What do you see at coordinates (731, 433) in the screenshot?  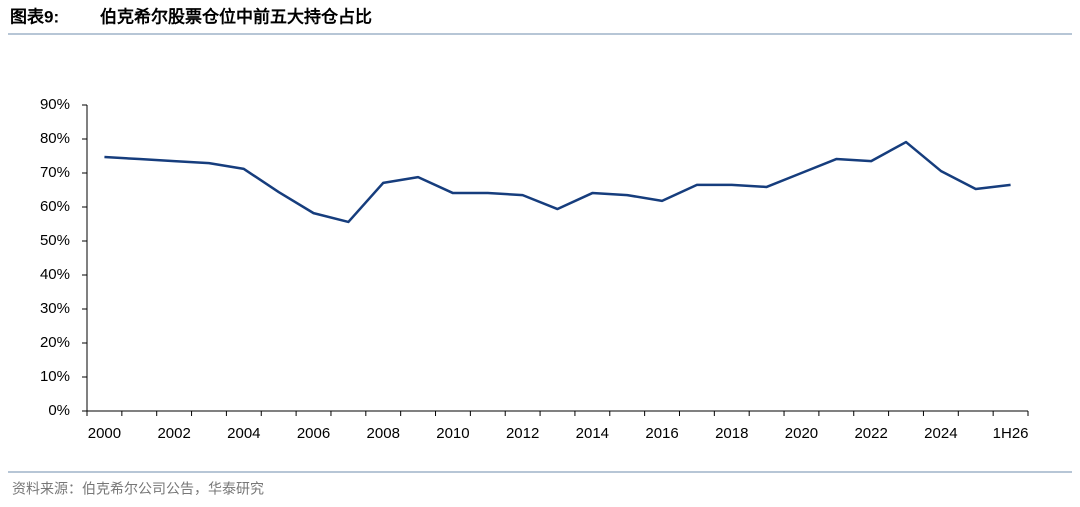 I see `x-tick-label: 2018` at bounding box center [731, 433].